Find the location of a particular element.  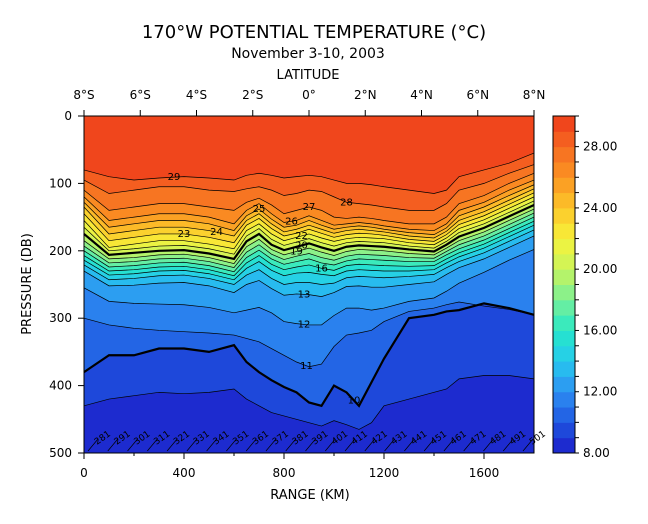

x-tick-label: 0 is located at coordinates (84, 473).